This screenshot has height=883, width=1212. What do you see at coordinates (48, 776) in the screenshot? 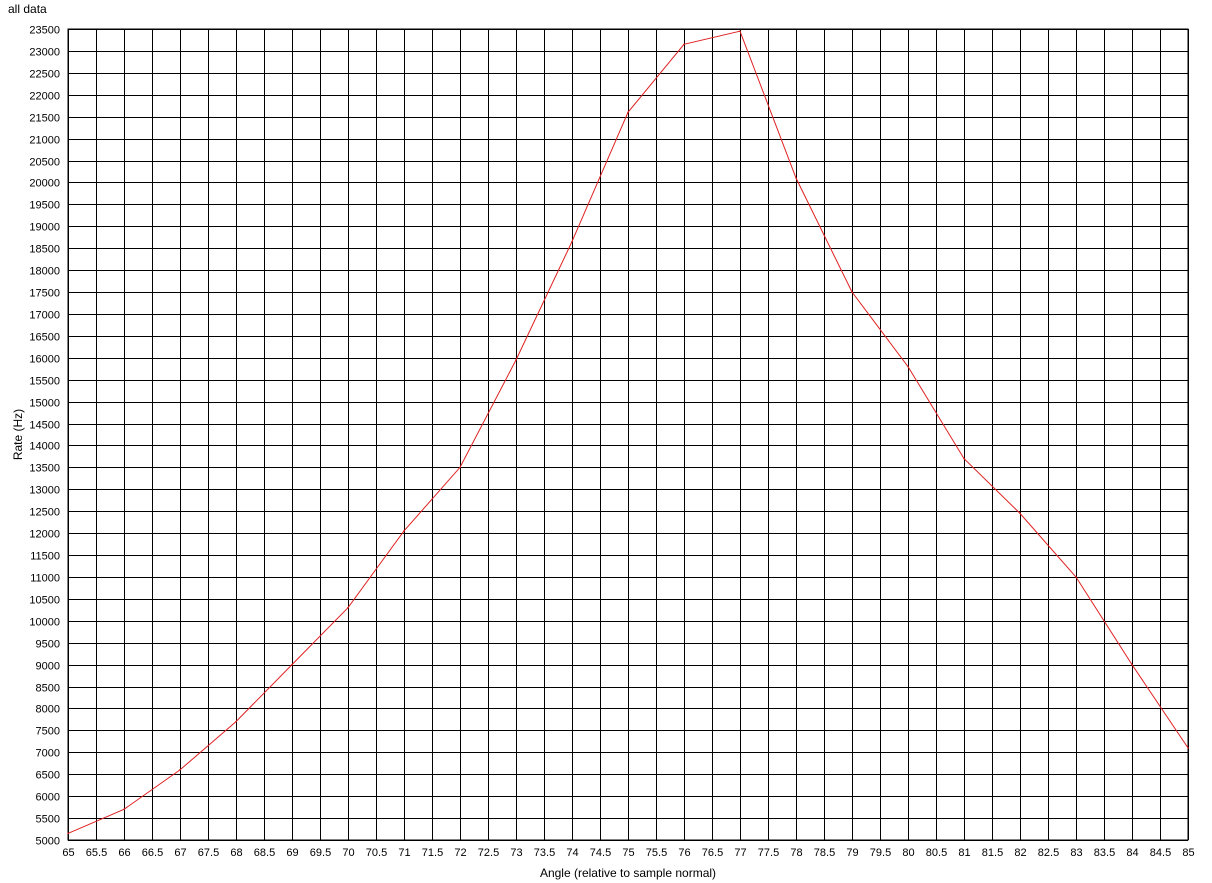
I see `y-tick-label: 6500` at bounding box center [48, 776].